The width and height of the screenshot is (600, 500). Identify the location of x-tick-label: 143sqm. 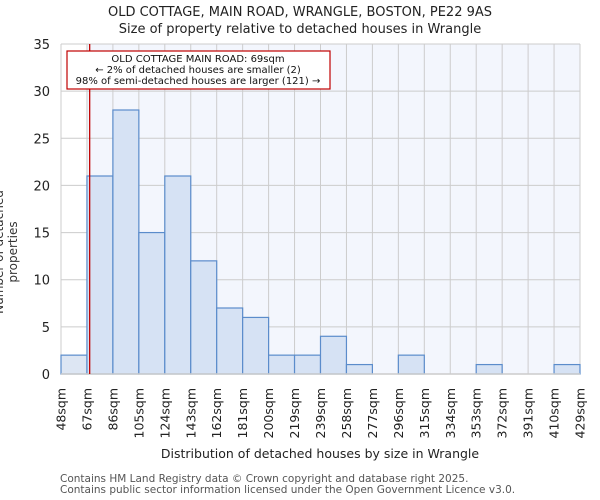
(190, 413).